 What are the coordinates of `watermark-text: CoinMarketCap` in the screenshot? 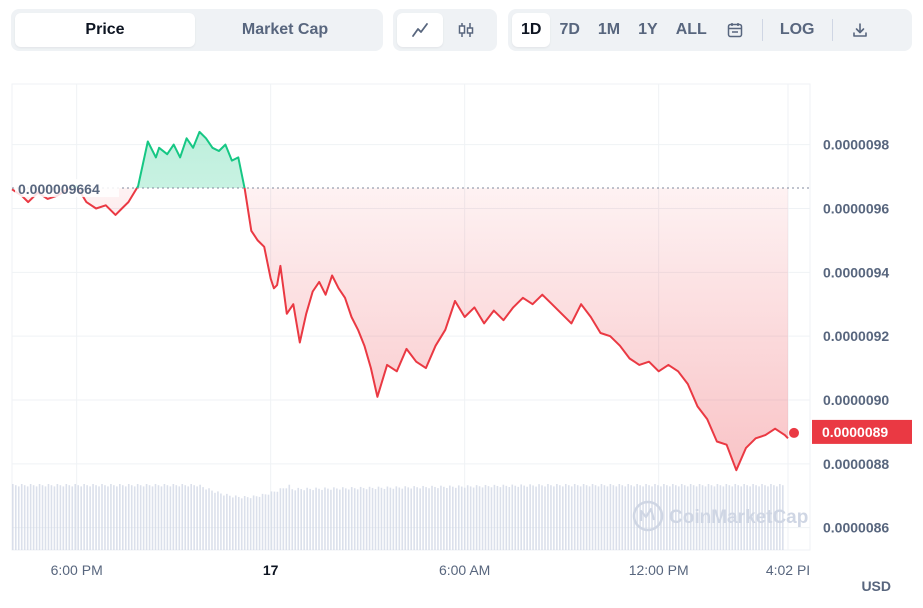 It's located at (738, 517).